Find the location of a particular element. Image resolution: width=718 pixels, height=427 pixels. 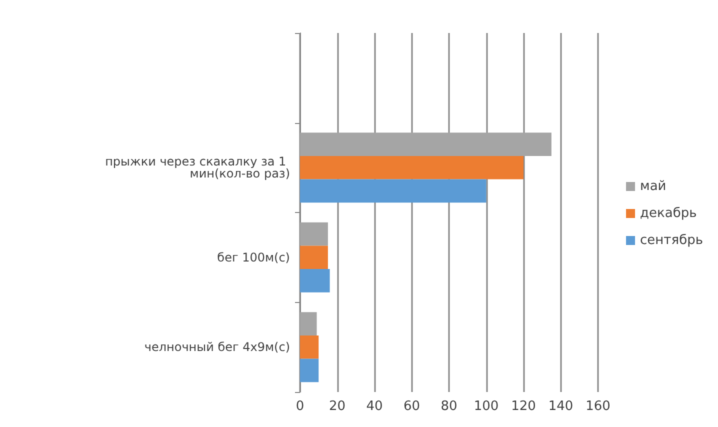

y-tick-label: бег 100м(с) is located at coordinates (253, 257).